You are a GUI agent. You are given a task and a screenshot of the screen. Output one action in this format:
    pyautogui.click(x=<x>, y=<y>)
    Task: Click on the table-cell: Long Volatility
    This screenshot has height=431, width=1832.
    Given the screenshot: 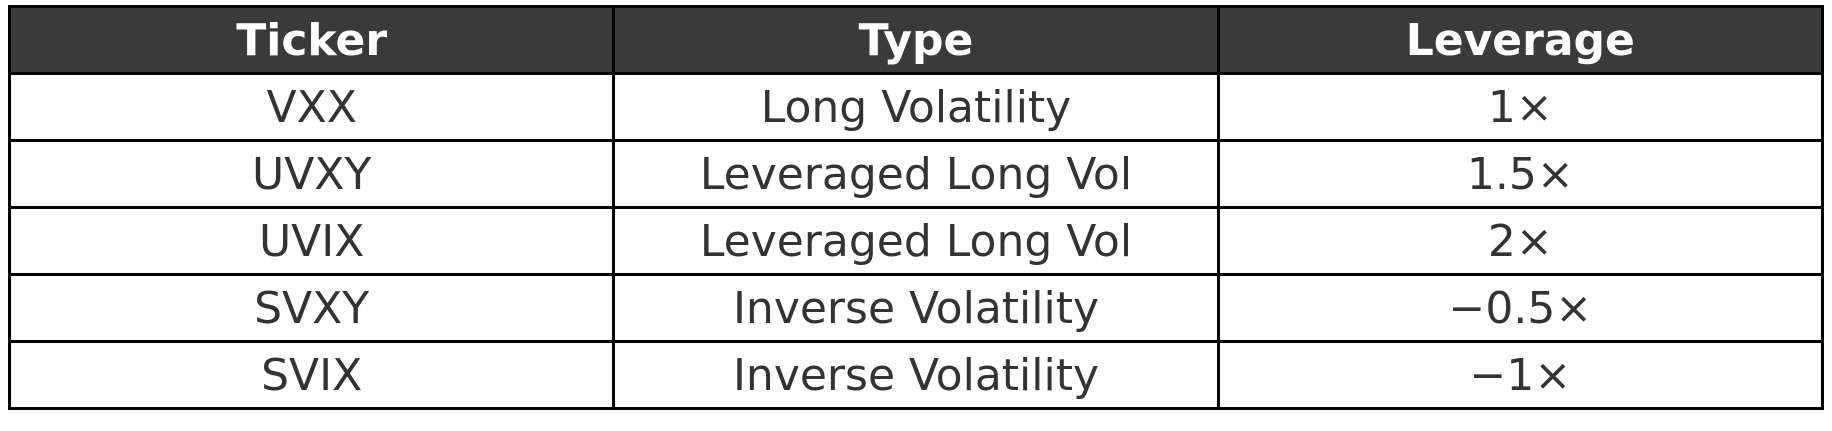 What is the action you would take?
    pyautogui.click(x=916, y=107)
    